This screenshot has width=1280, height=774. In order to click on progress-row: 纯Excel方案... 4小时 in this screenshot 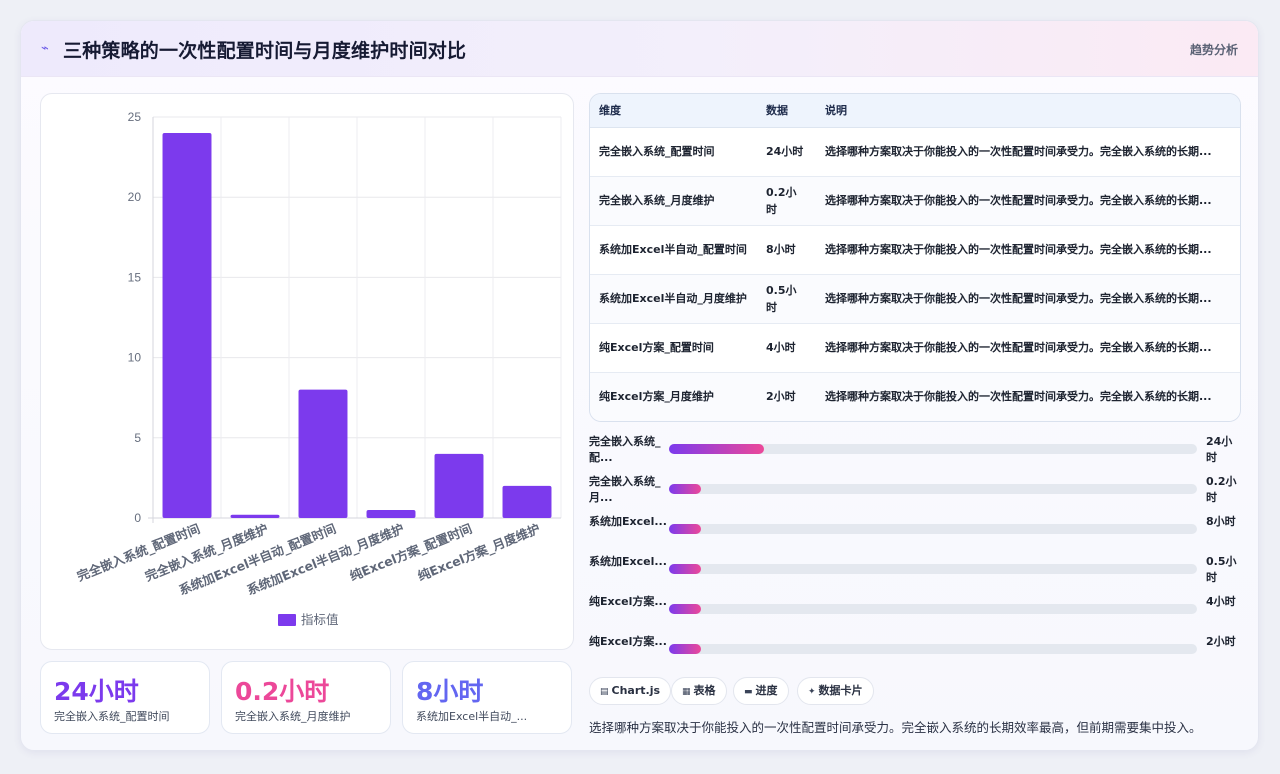, I will do `click(915, 611)`.